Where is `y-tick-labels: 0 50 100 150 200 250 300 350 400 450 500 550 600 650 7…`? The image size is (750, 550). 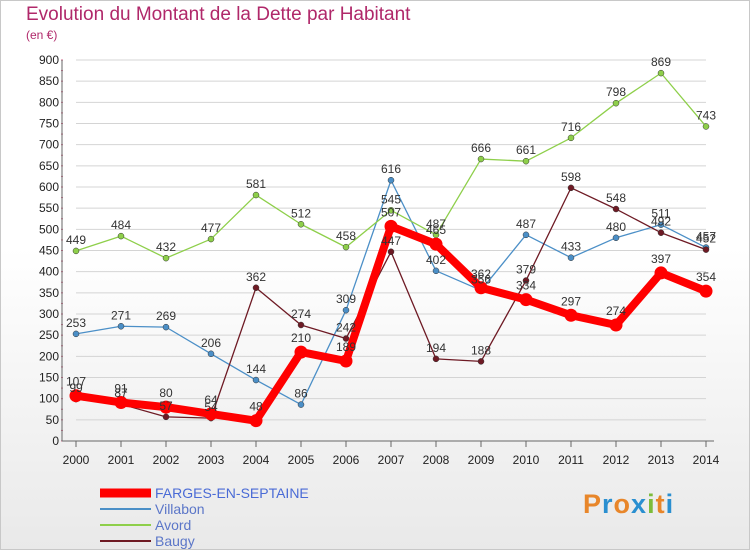
y-tick-labels: 0 50 100 150 200 250 300 350 400 450 500 550 600 650 7… is located at coordinates (49, 250).